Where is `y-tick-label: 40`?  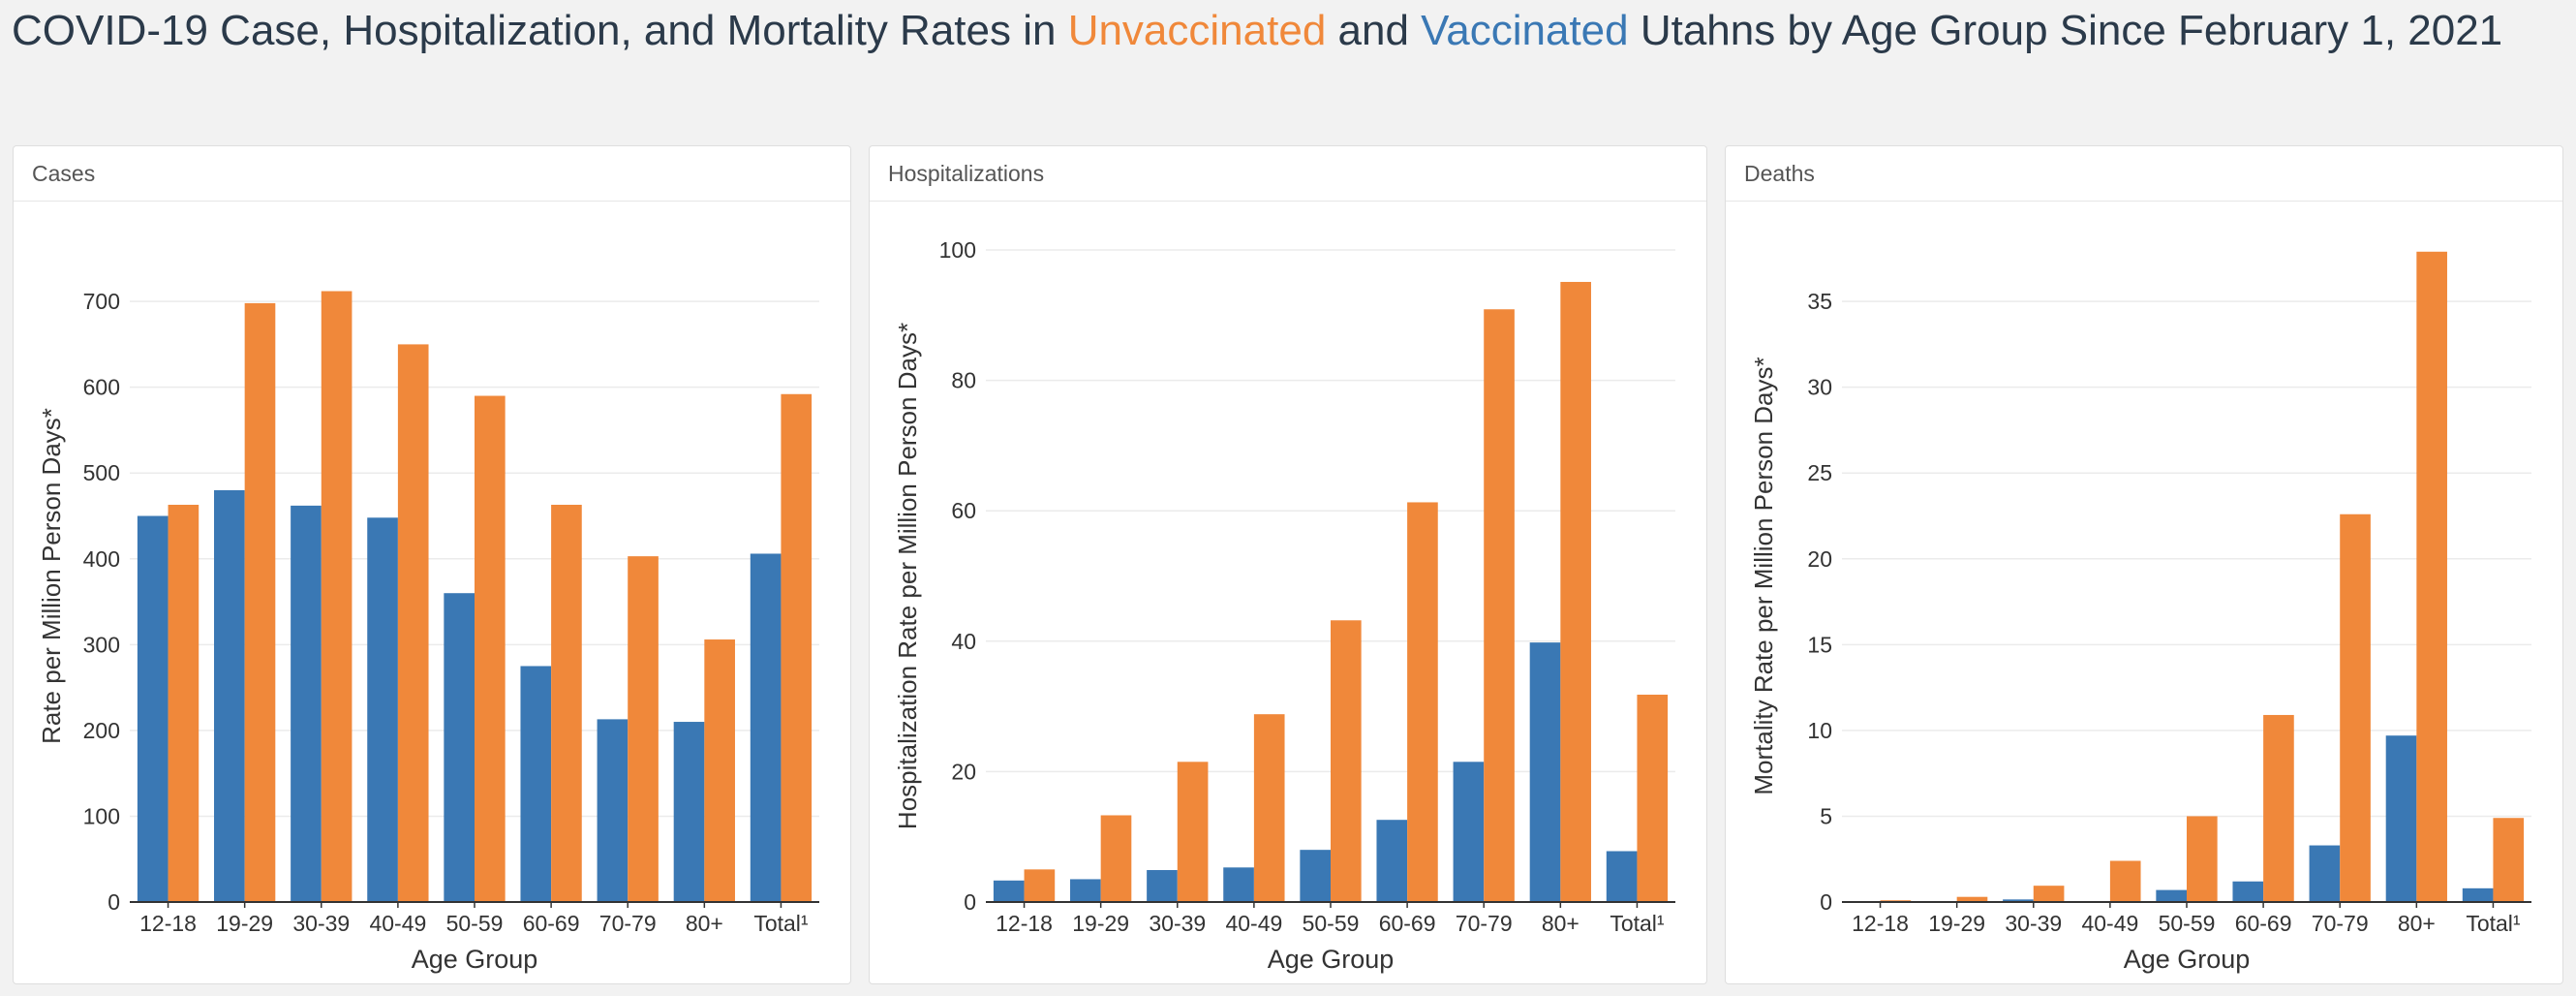 y-tick-label: 40 is located at coordinates (963, 641).